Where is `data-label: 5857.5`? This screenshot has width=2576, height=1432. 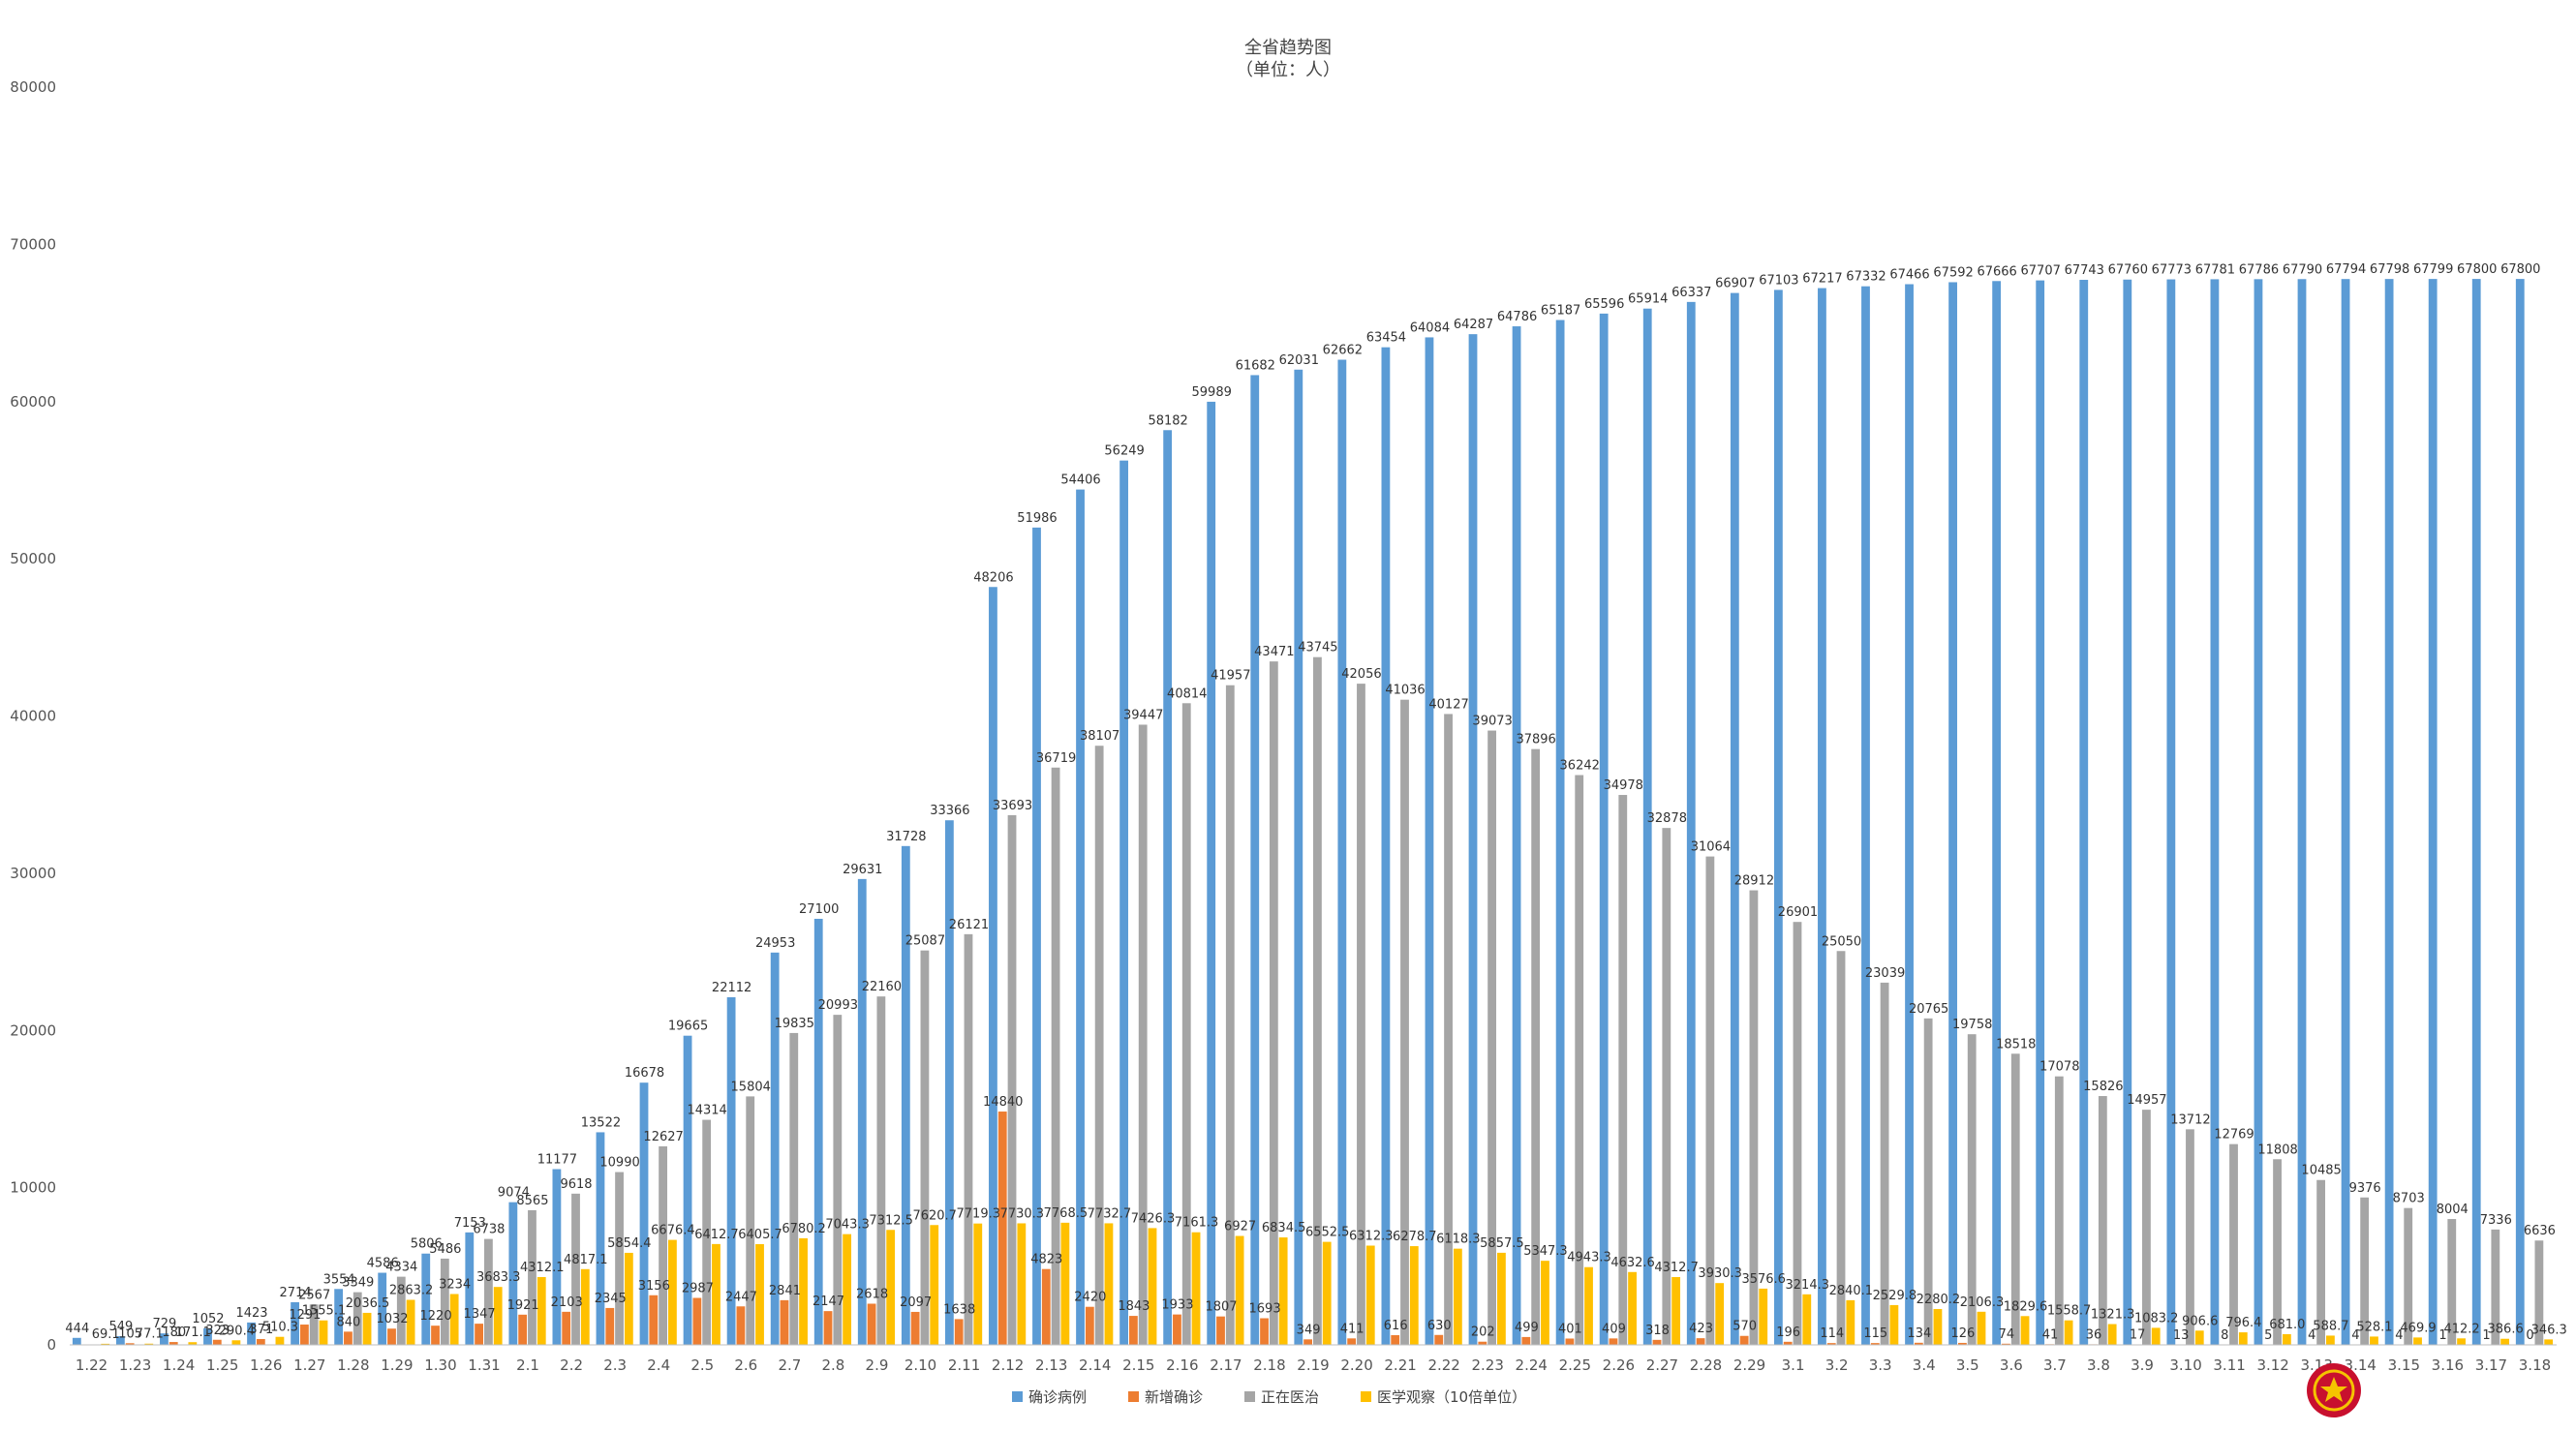
data-label: 5857.5 is located at coordinates (1502, 1243).